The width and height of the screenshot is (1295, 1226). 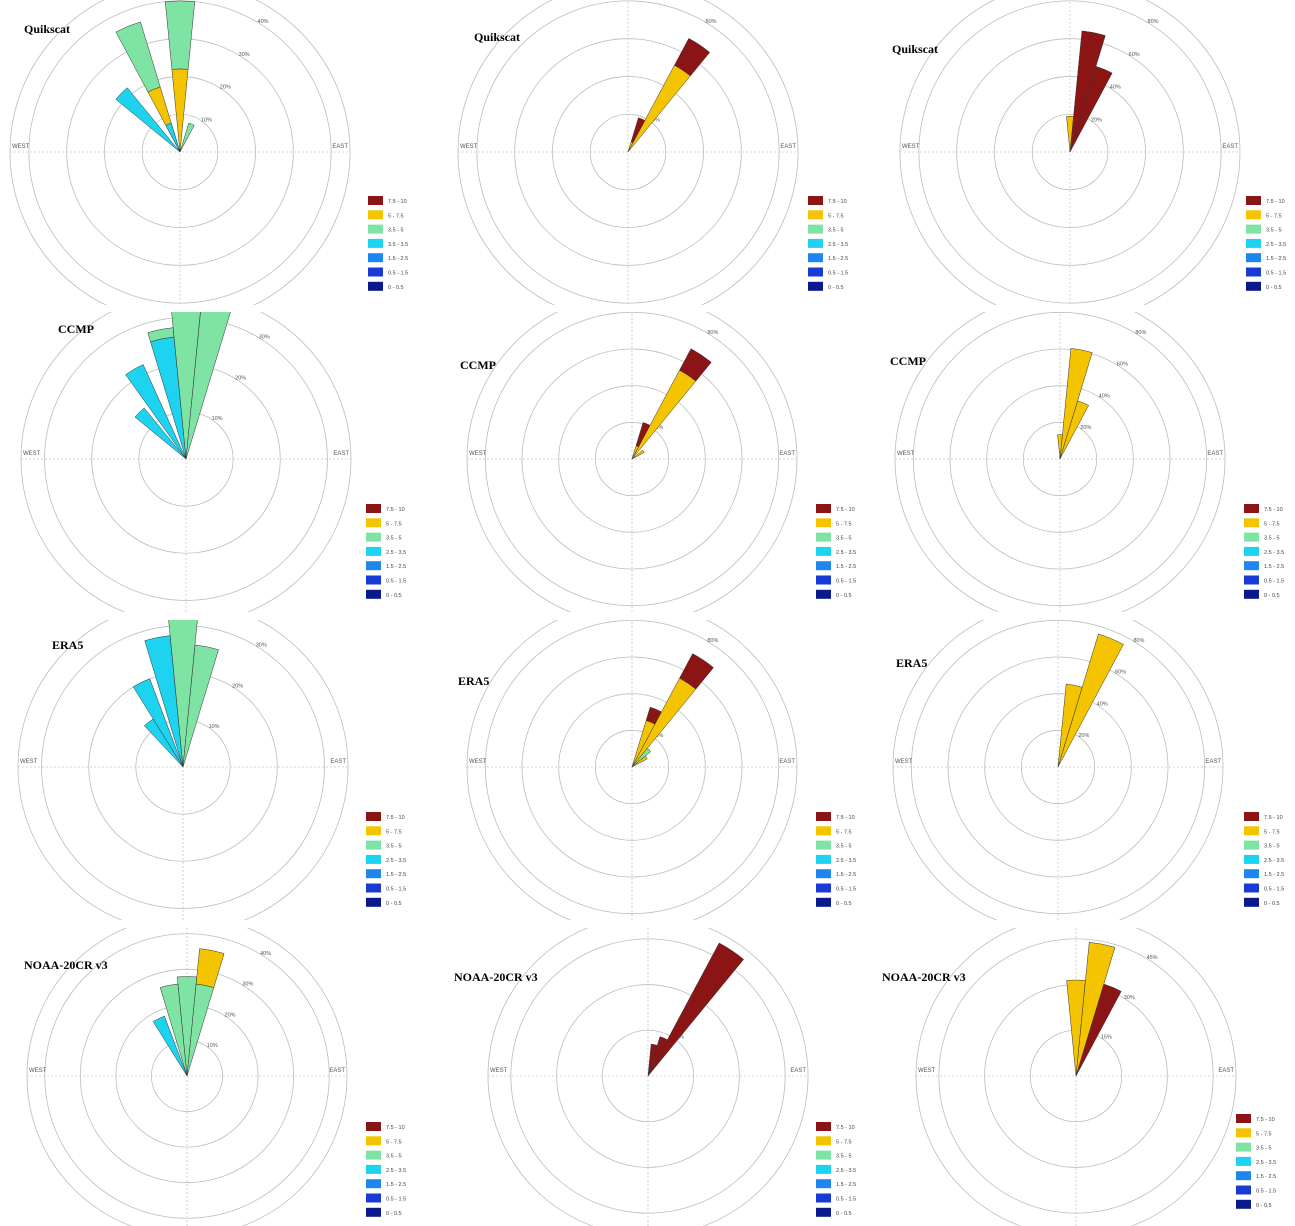 What do you see at coordinates (47, 29) in the screenshot?
I see `panel-title: Quikscat` at bounding box center [47, 29].